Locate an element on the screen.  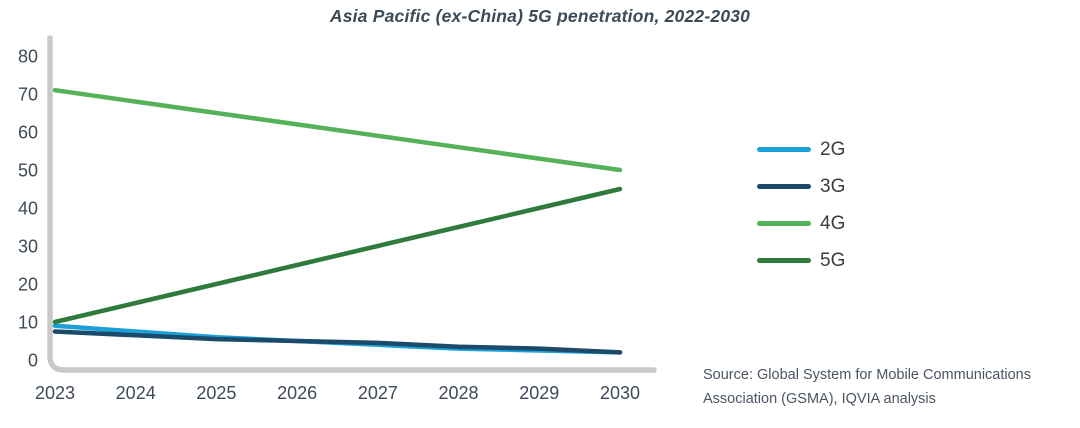
y-tick-label: 50 is located at coordinates (28, 171).